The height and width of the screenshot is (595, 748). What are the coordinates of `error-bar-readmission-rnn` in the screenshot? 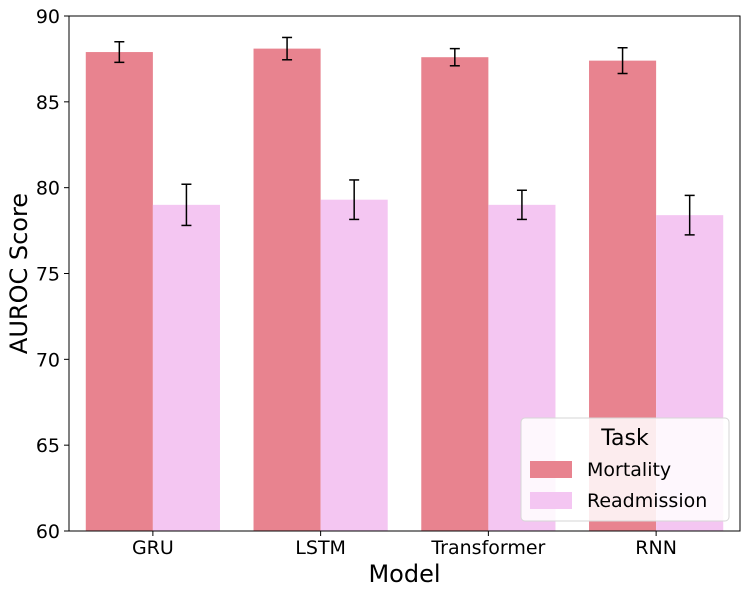 It's located at (689, 215).